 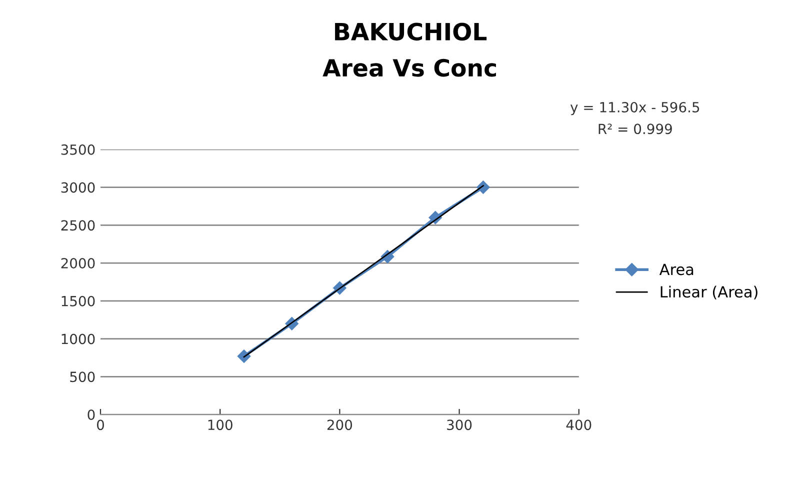 I want to click on y-tick-label: 2000, so click(x=78, y=263).